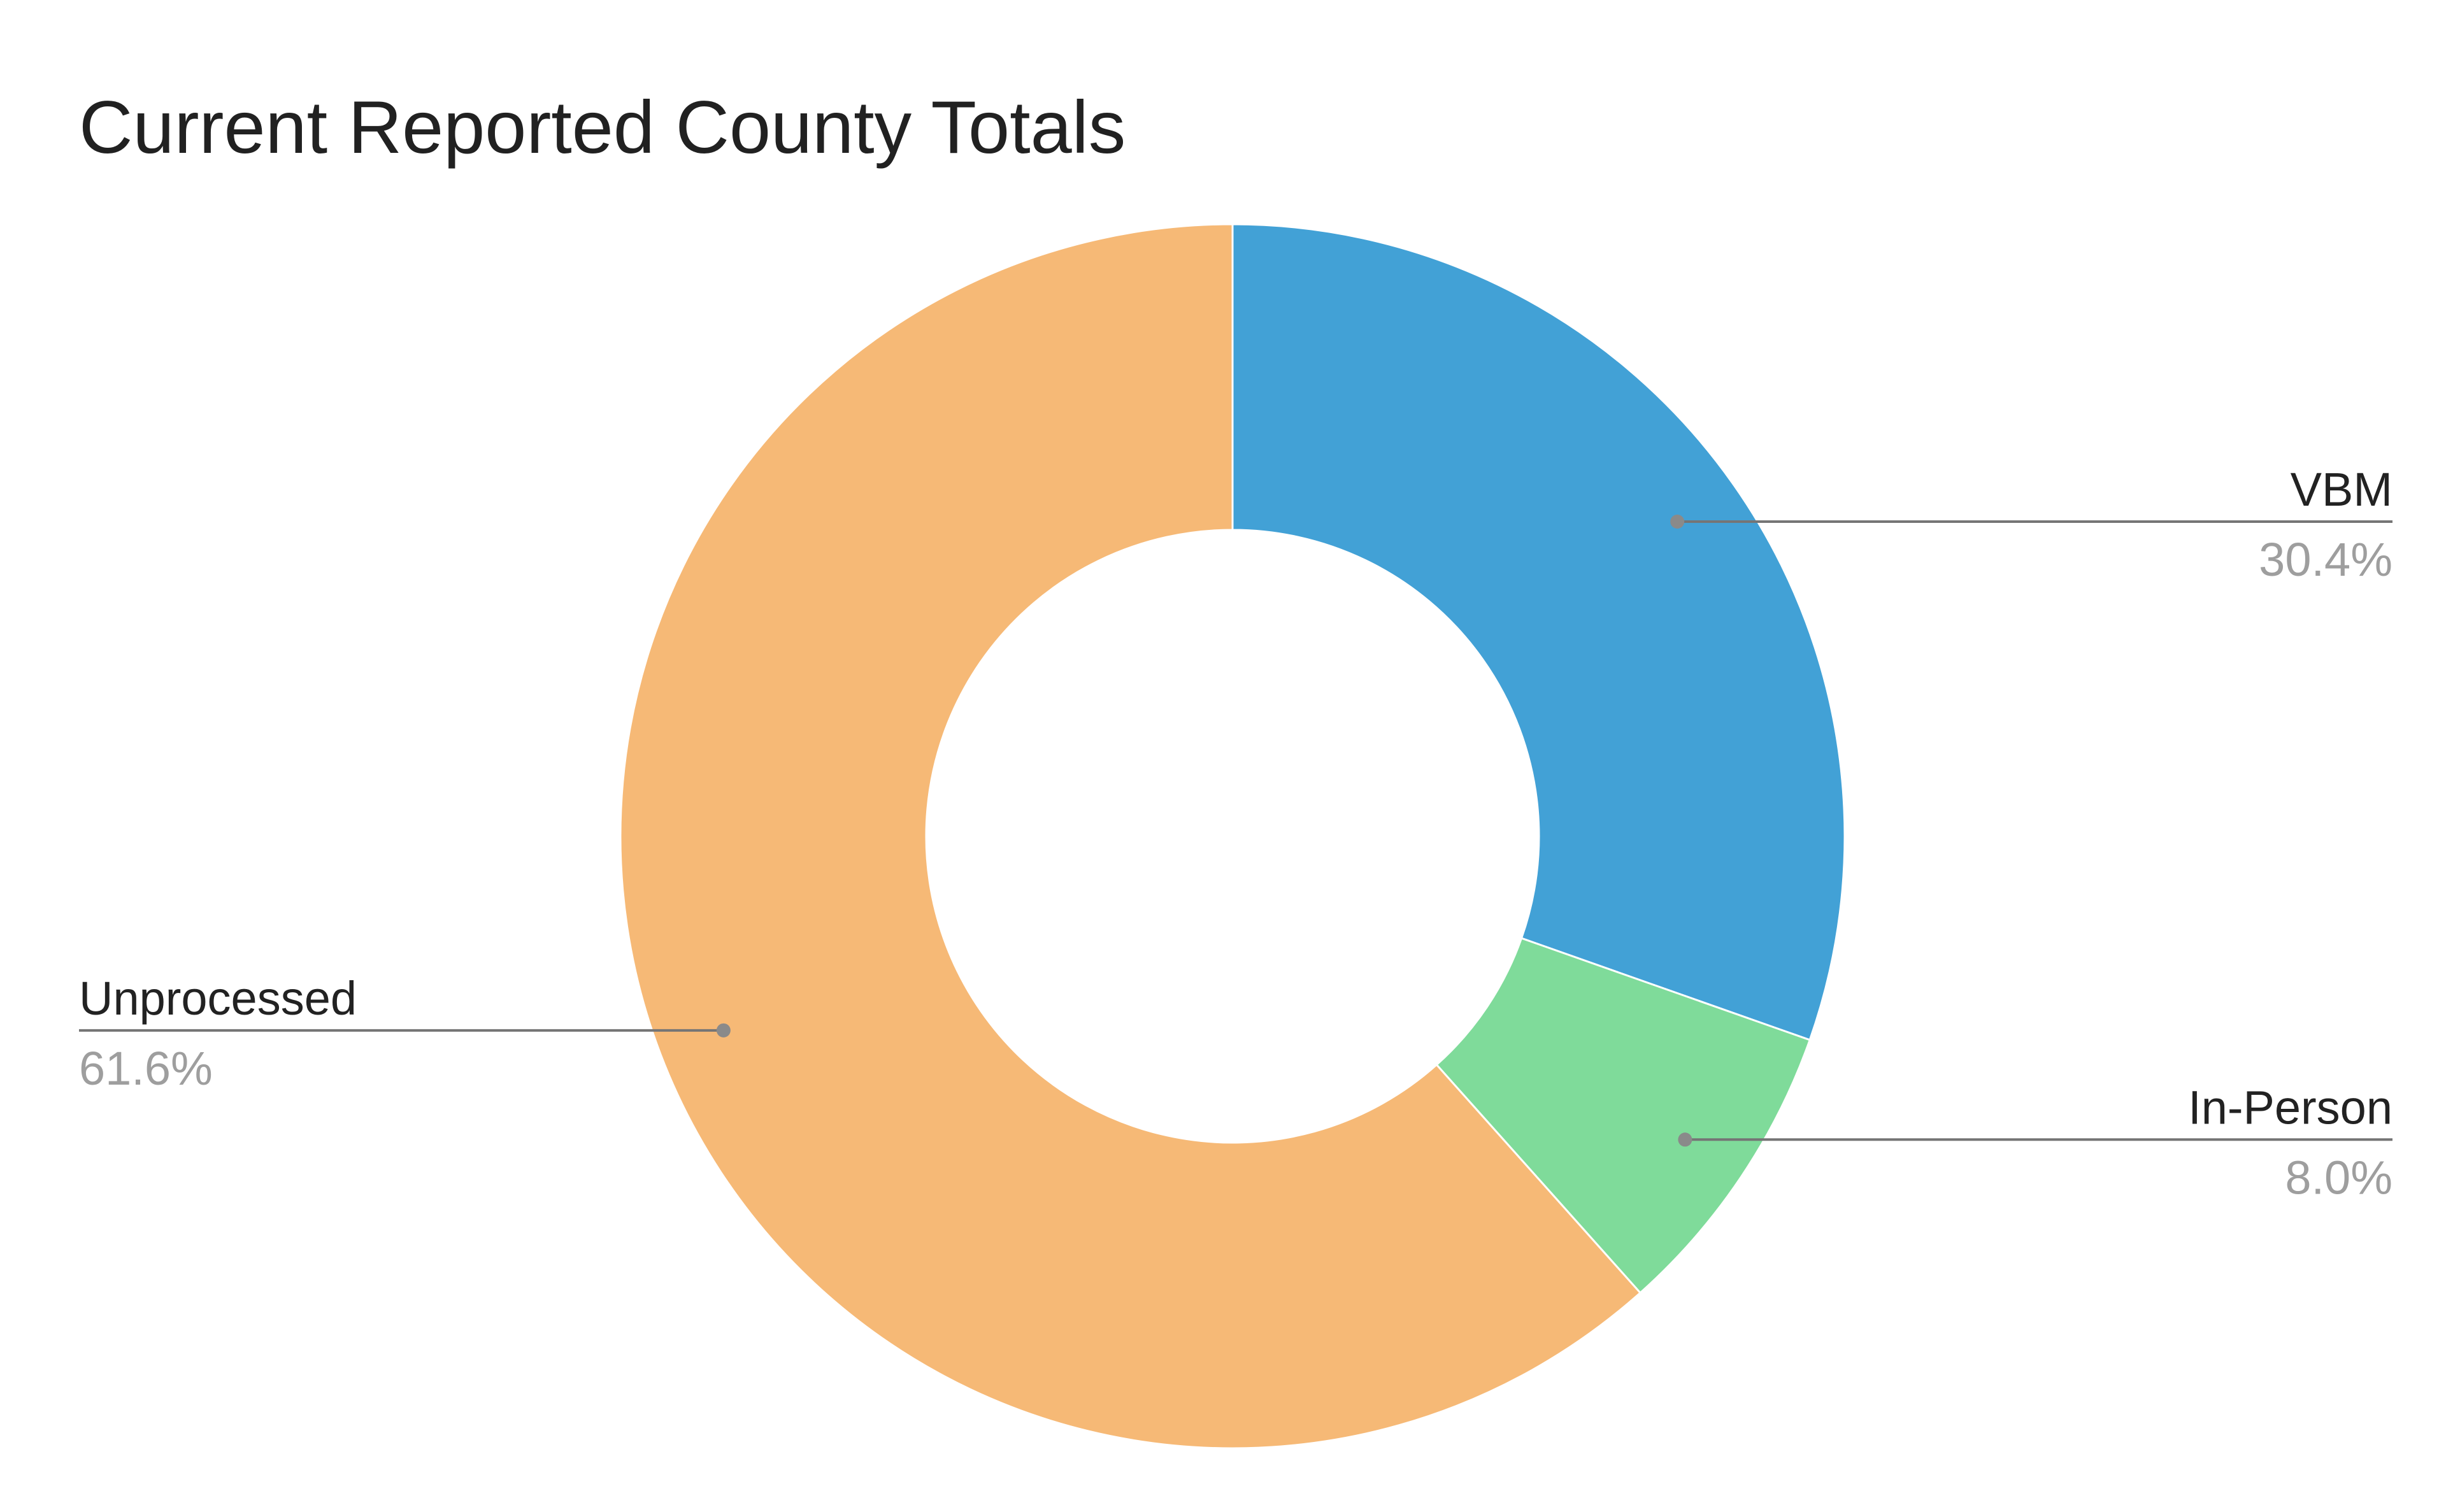 This screenshot has height=1512, width=2446. What do you see at coordinates (405, 1033) in the screenshot?
I see `slice-label-unprocessed: Unprocessed 61.6%` at bounding box center [405, 1033].